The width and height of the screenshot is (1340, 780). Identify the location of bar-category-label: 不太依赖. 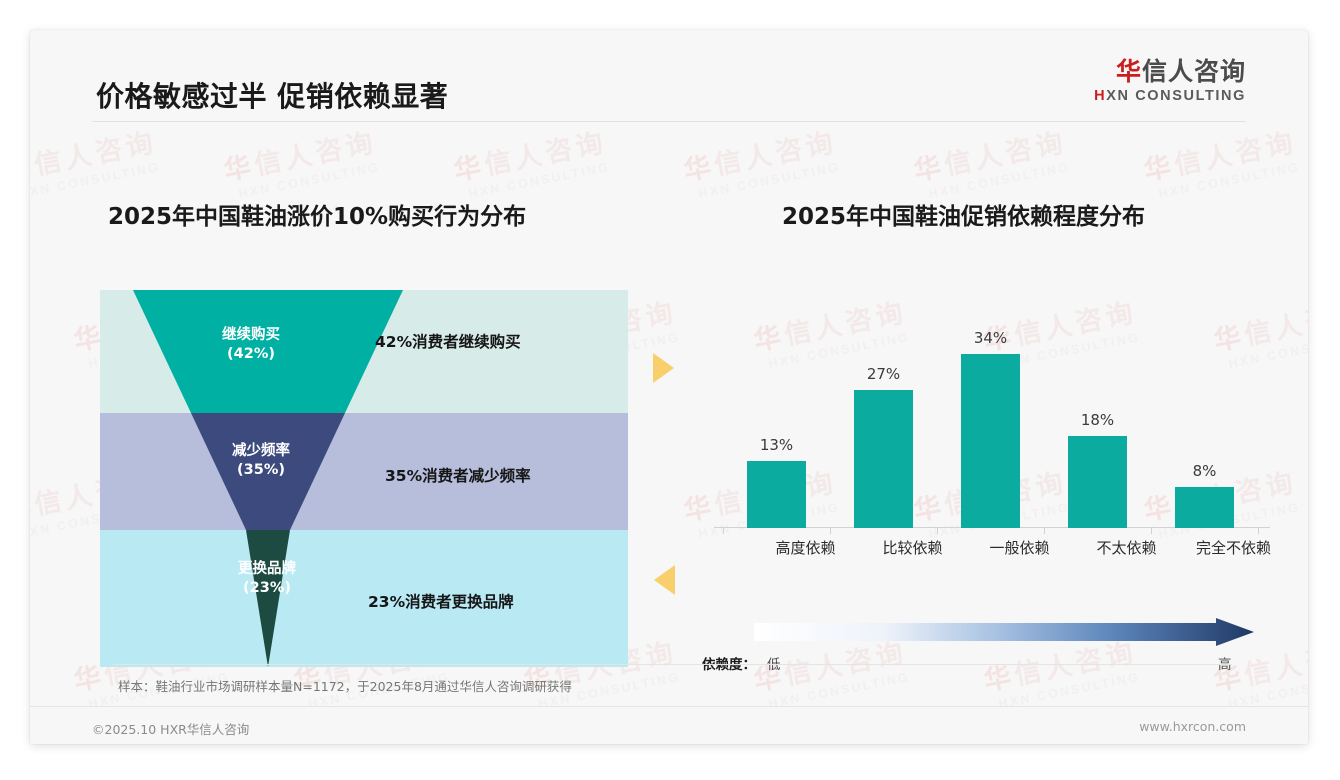
(1126, 548).